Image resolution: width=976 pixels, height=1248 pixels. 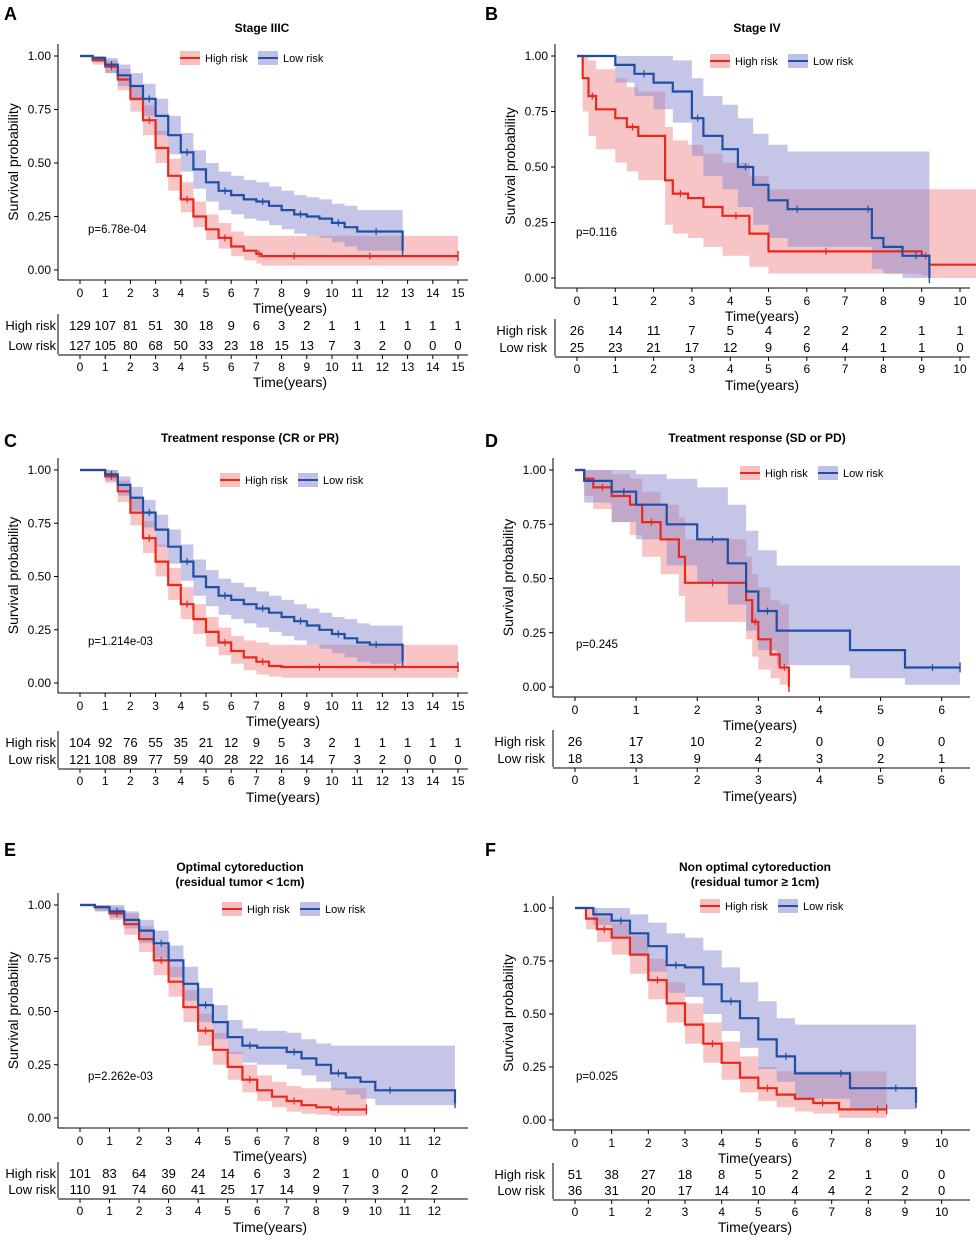 What do you see at coordinates (575, 1174) in the screenshot?
I see `risk-count-high: 51` at bounding box center [575, 1174].